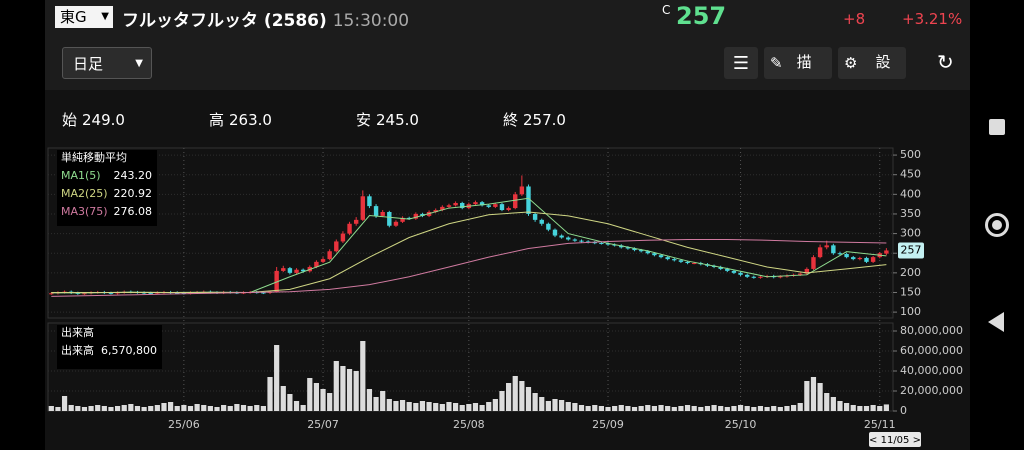  What do you see at coordinates (371, 21) in the screenshot?
I see `time: 15:30:00` at bounding box center [371, 21].